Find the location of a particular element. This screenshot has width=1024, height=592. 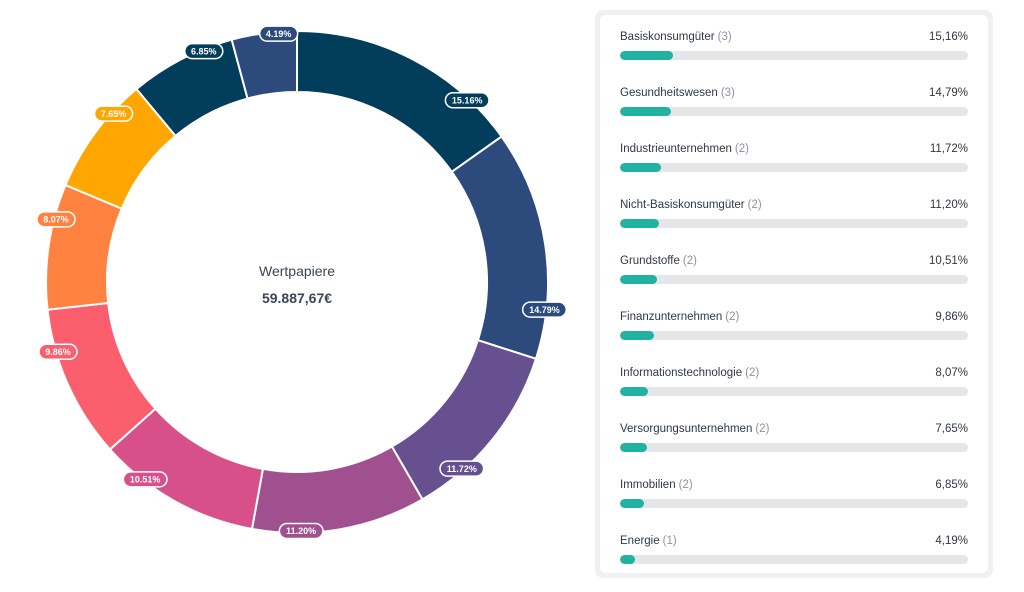

svg-text: 15.16% is located at coordinates (467, 100).